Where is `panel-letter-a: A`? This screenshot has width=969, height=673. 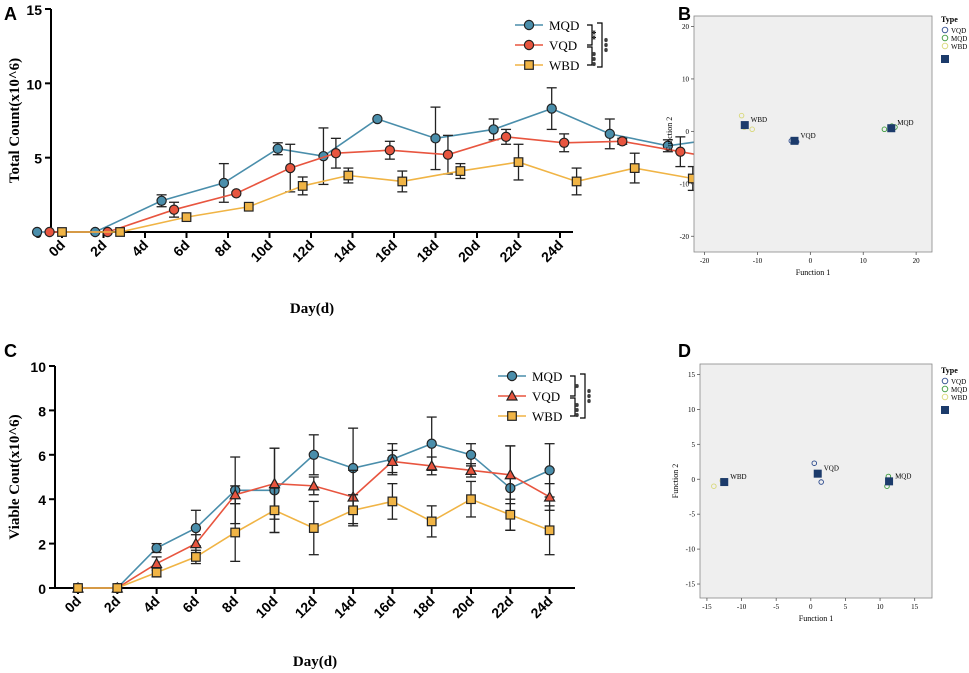
panel-letter-a: A is located at coordinates (10, 14).